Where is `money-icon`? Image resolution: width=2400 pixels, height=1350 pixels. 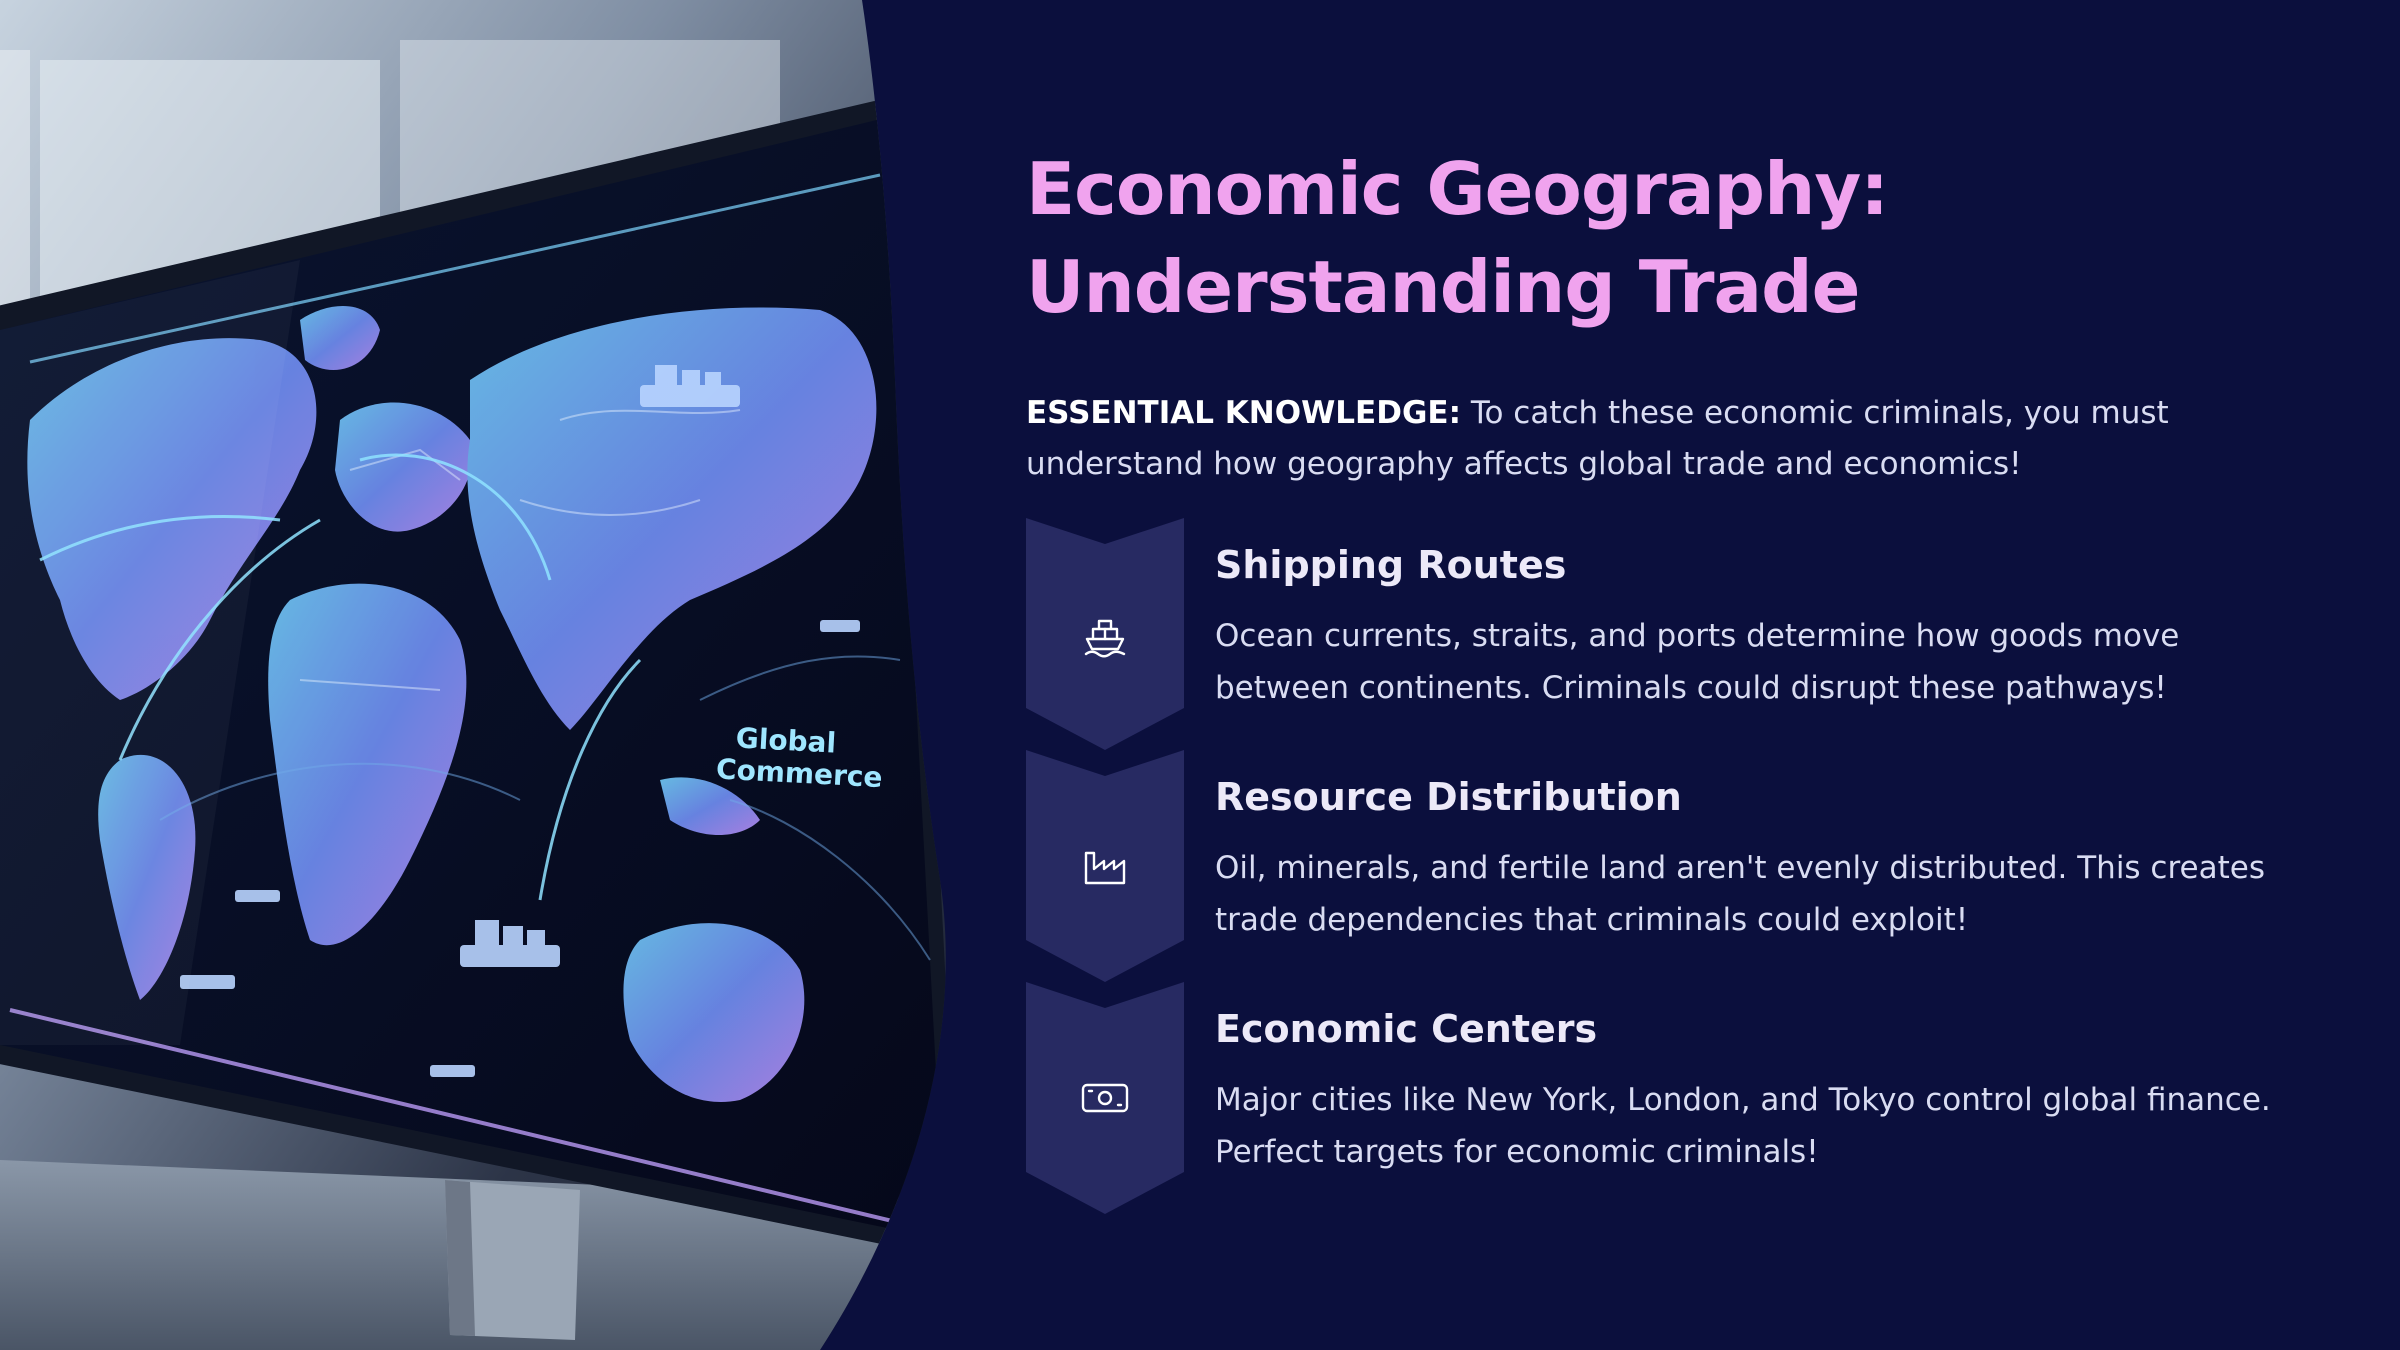 money-icon is located at coordinates (1105, 1098).